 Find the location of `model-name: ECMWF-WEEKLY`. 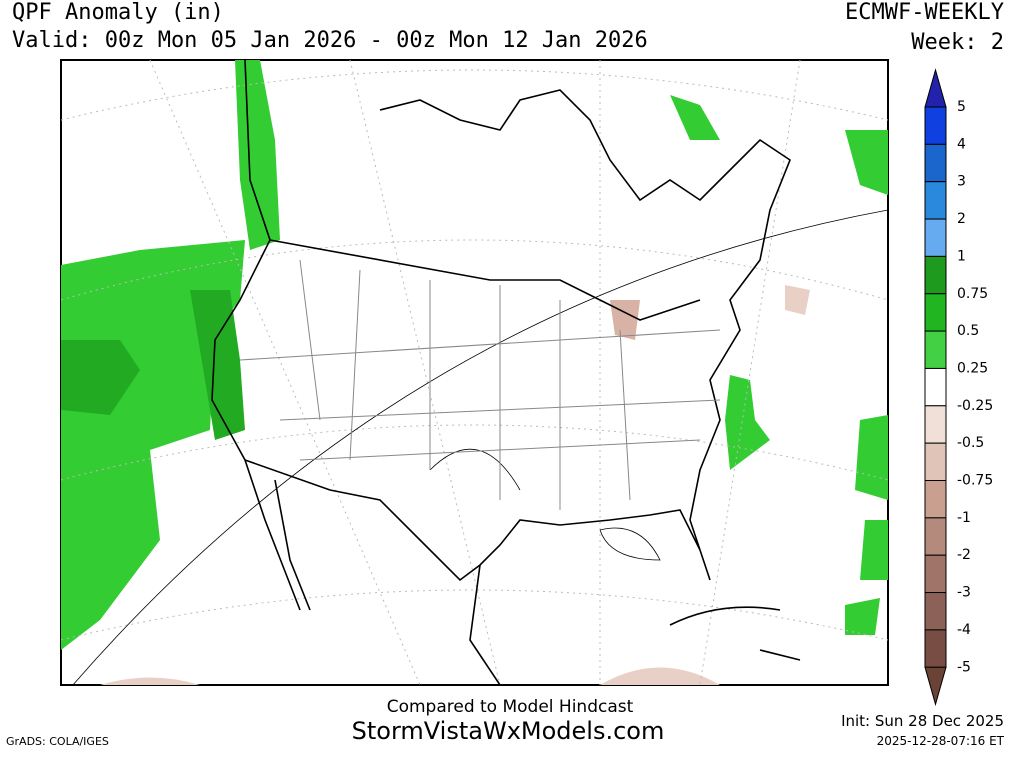

model-name: ECMWF-WEEKLY is located at coordinates (924, 12).